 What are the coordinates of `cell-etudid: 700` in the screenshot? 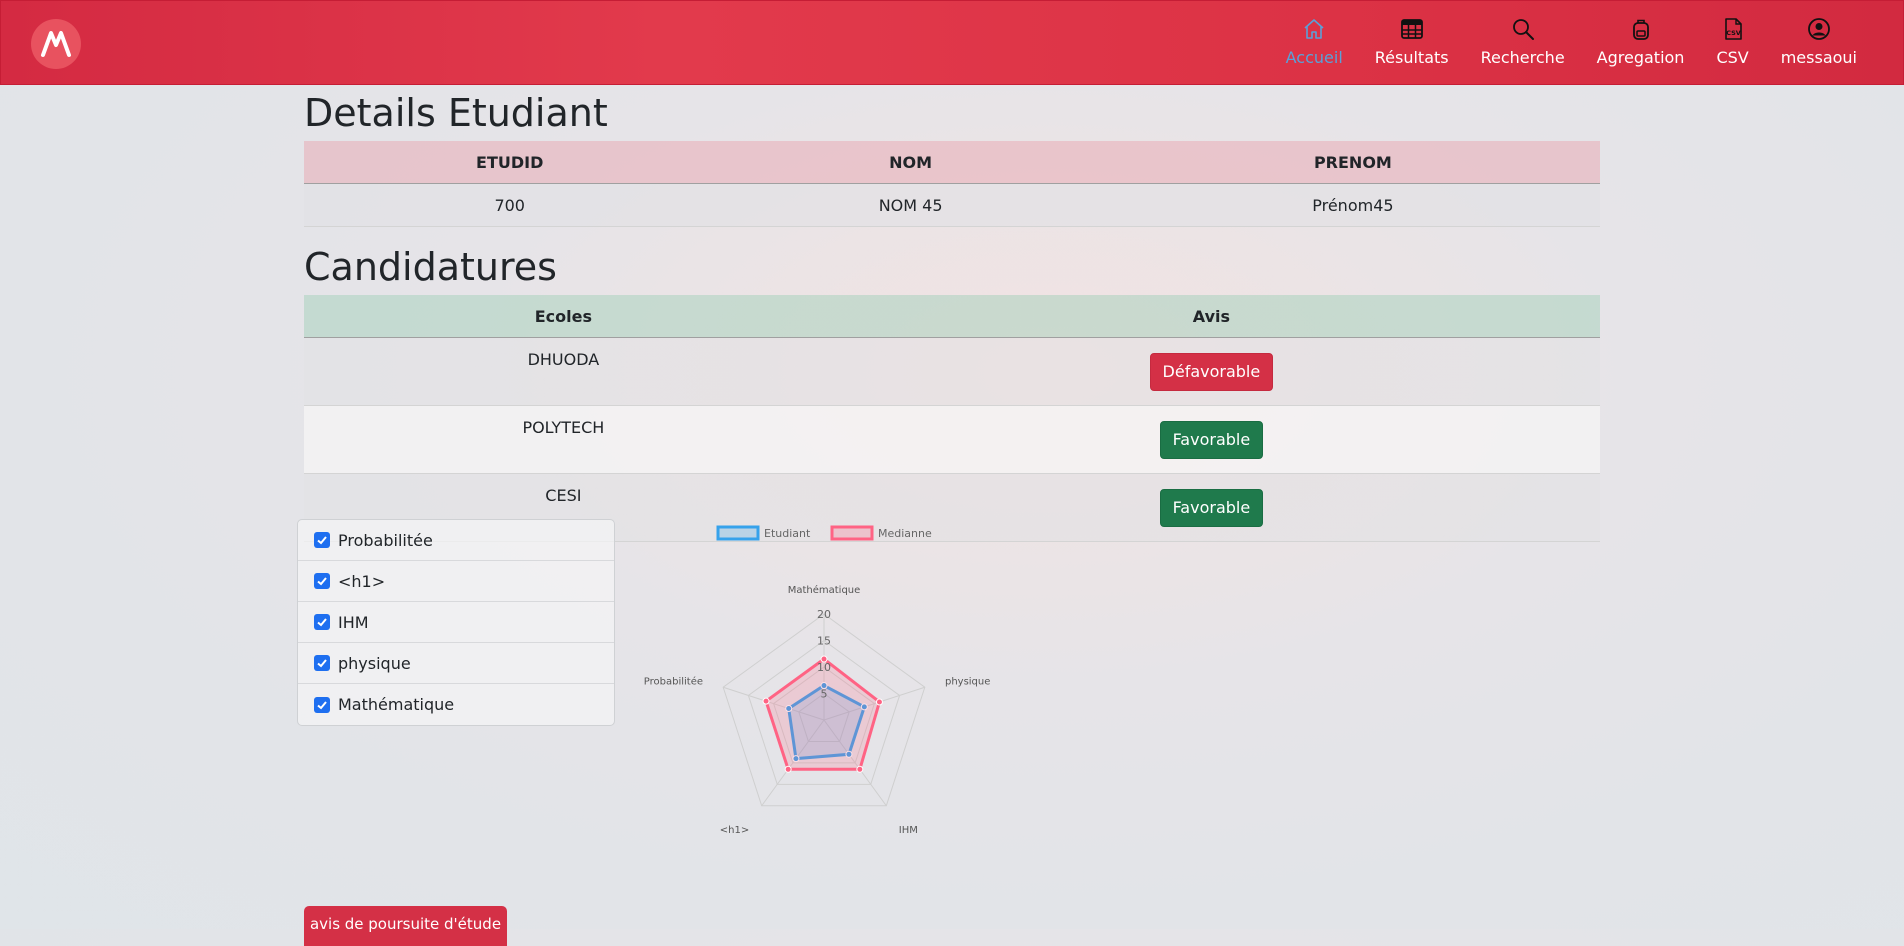 It's located at (510, 205).